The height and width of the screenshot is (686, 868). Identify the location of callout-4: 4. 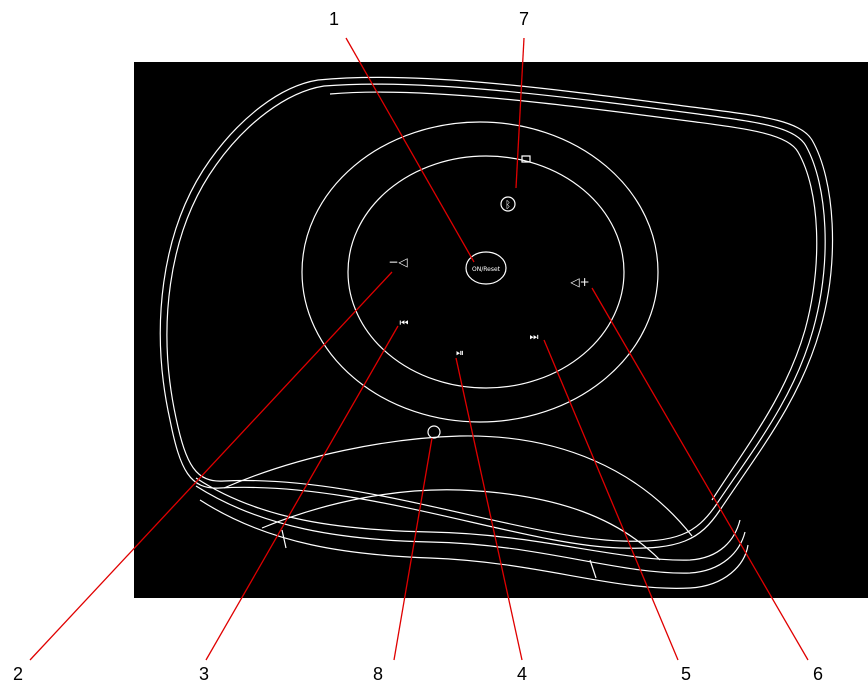
(522, 674).